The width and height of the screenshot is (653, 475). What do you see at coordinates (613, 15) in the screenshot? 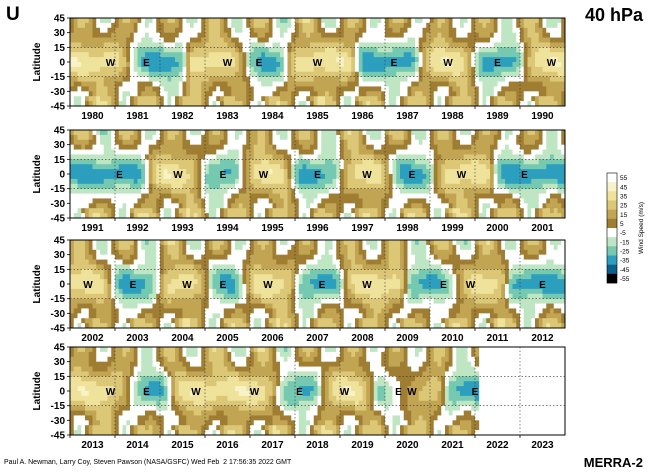
I see `pressure-level-label: 40 hPa` at bounding box center [613, 15].